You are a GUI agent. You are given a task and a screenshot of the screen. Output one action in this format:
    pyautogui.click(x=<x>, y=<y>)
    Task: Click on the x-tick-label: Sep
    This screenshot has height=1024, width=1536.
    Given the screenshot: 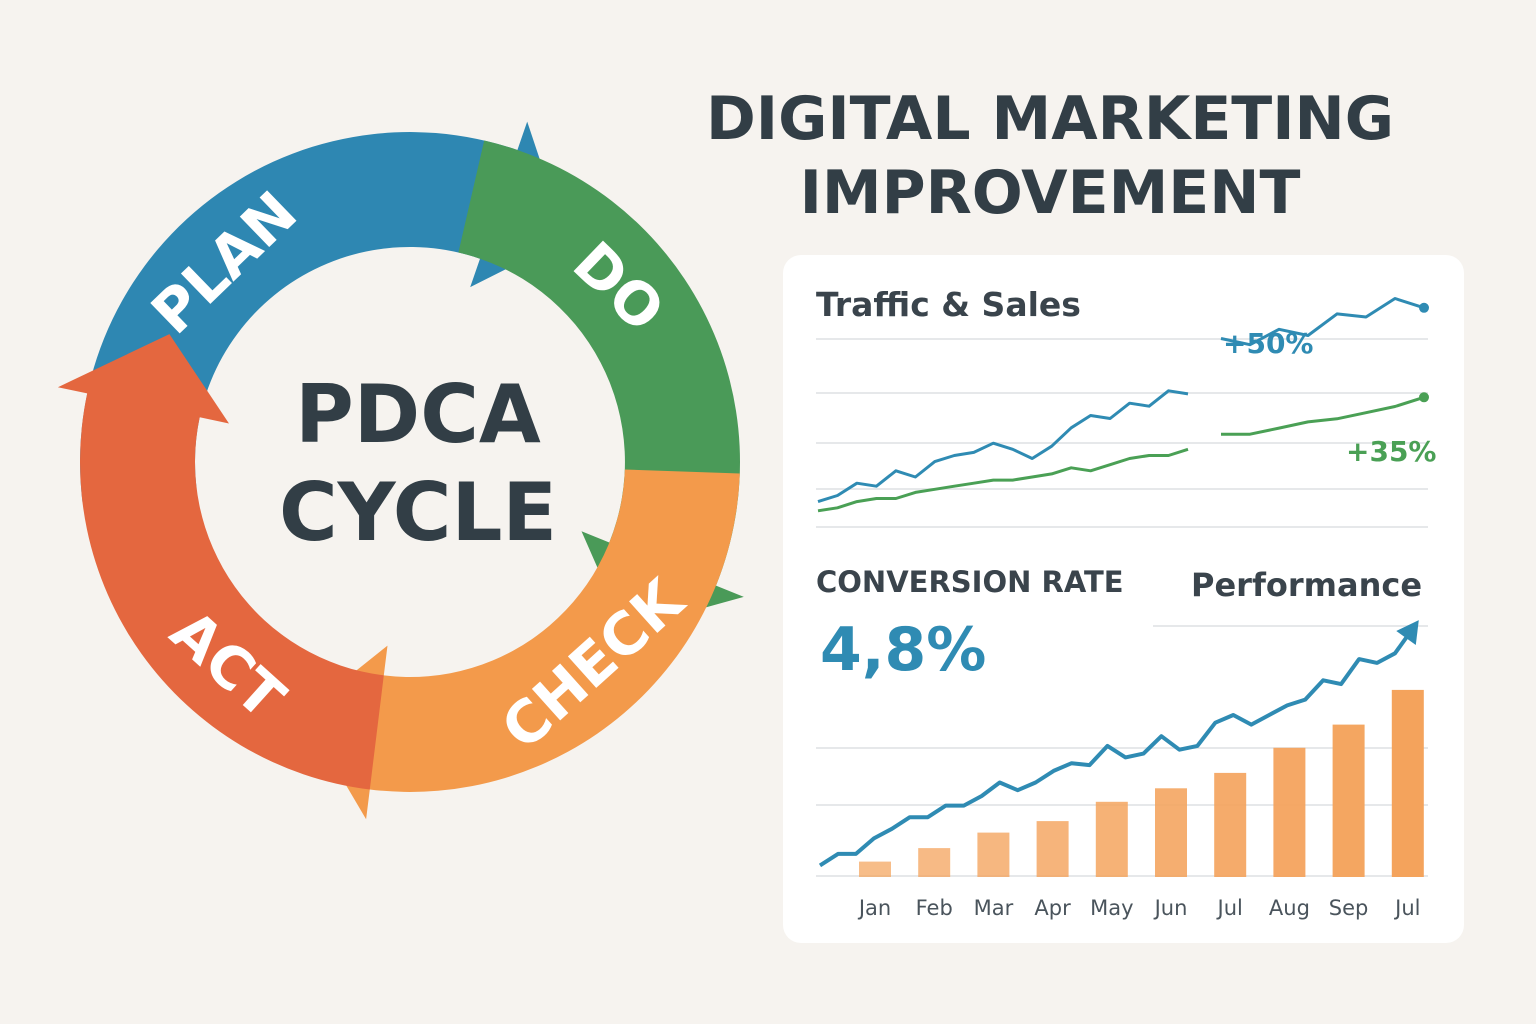 What is the action you would take?
    pyautogui.click(x=1349, y=908)
    